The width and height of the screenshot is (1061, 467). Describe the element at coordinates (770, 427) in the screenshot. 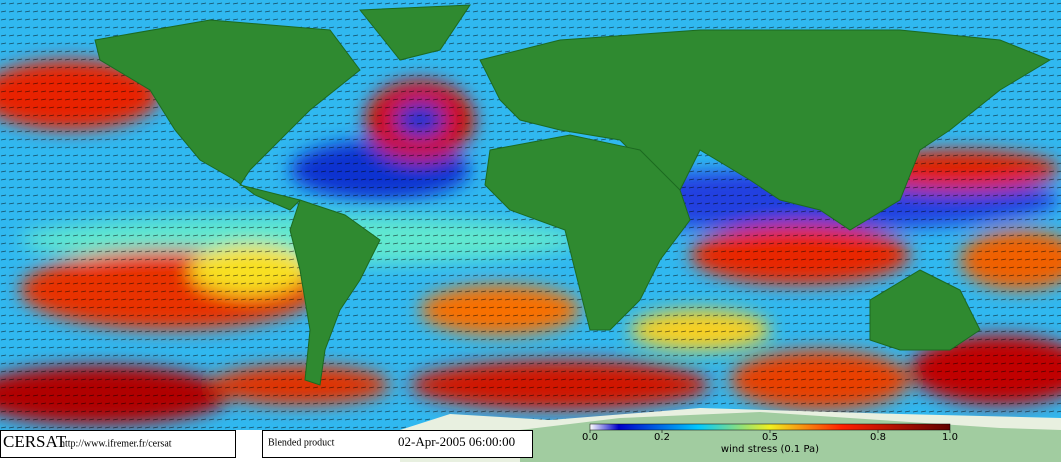

I see `colorbar` at that location.